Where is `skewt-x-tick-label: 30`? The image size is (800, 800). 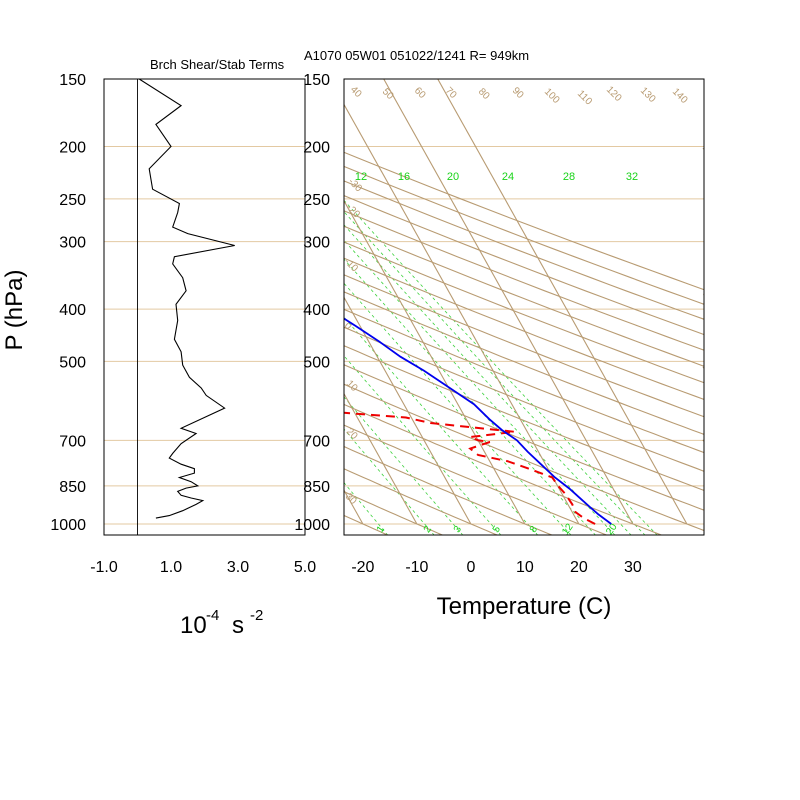
skewt-x-tick-label: 30 is located at coordinates (633, 567).